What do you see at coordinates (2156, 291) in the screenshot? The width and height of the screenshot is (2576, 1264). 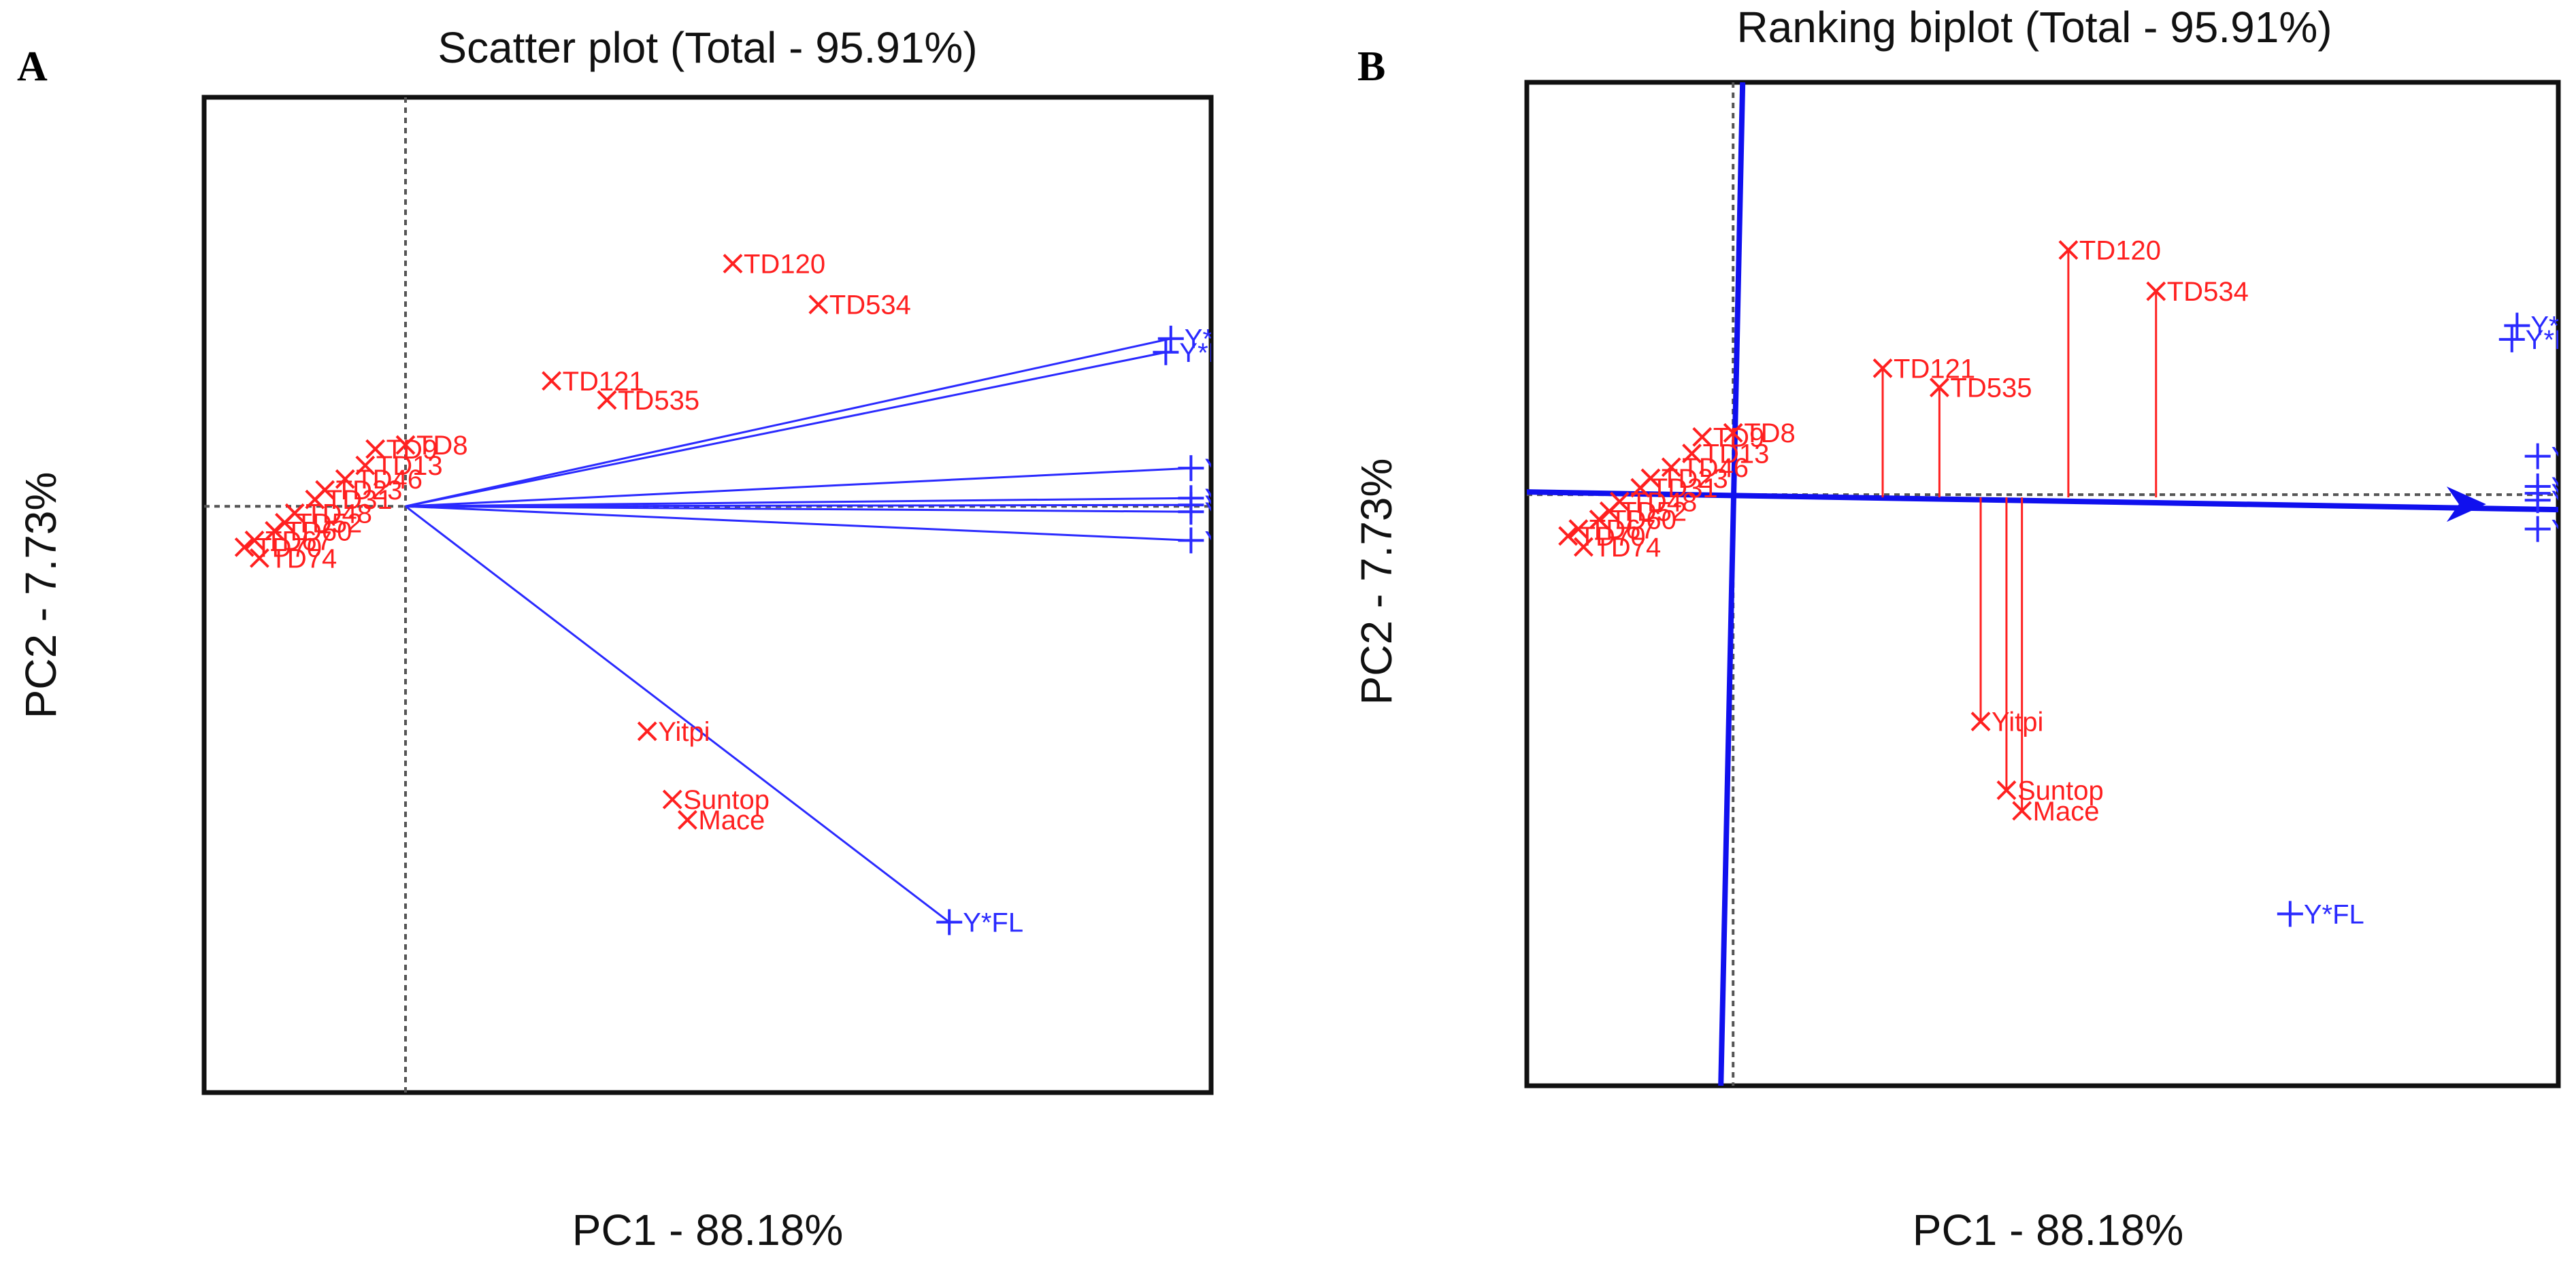 I see `genotype-marker-td534` at bounding box center [2156, 291].